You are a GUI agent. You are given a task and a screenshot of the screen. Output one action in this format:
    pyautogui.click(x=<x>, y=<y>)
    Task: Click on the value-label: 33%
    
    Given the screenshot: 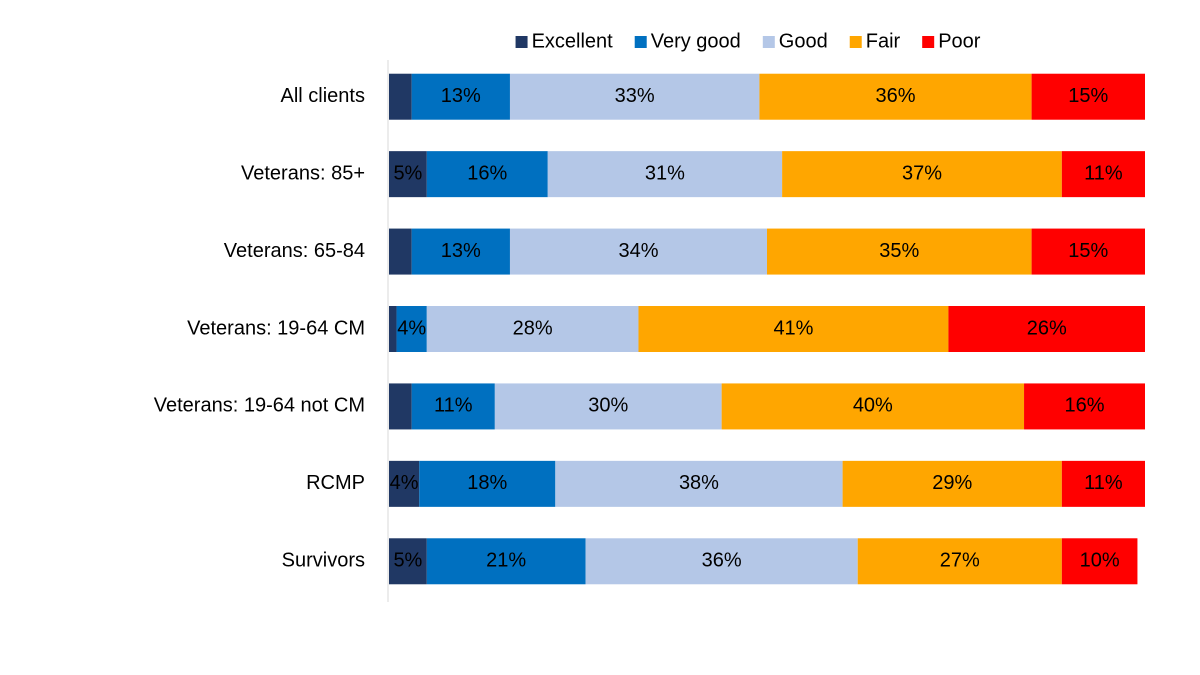 What is the action you would take?
    pyautogui.click(x=635, y=96)
    